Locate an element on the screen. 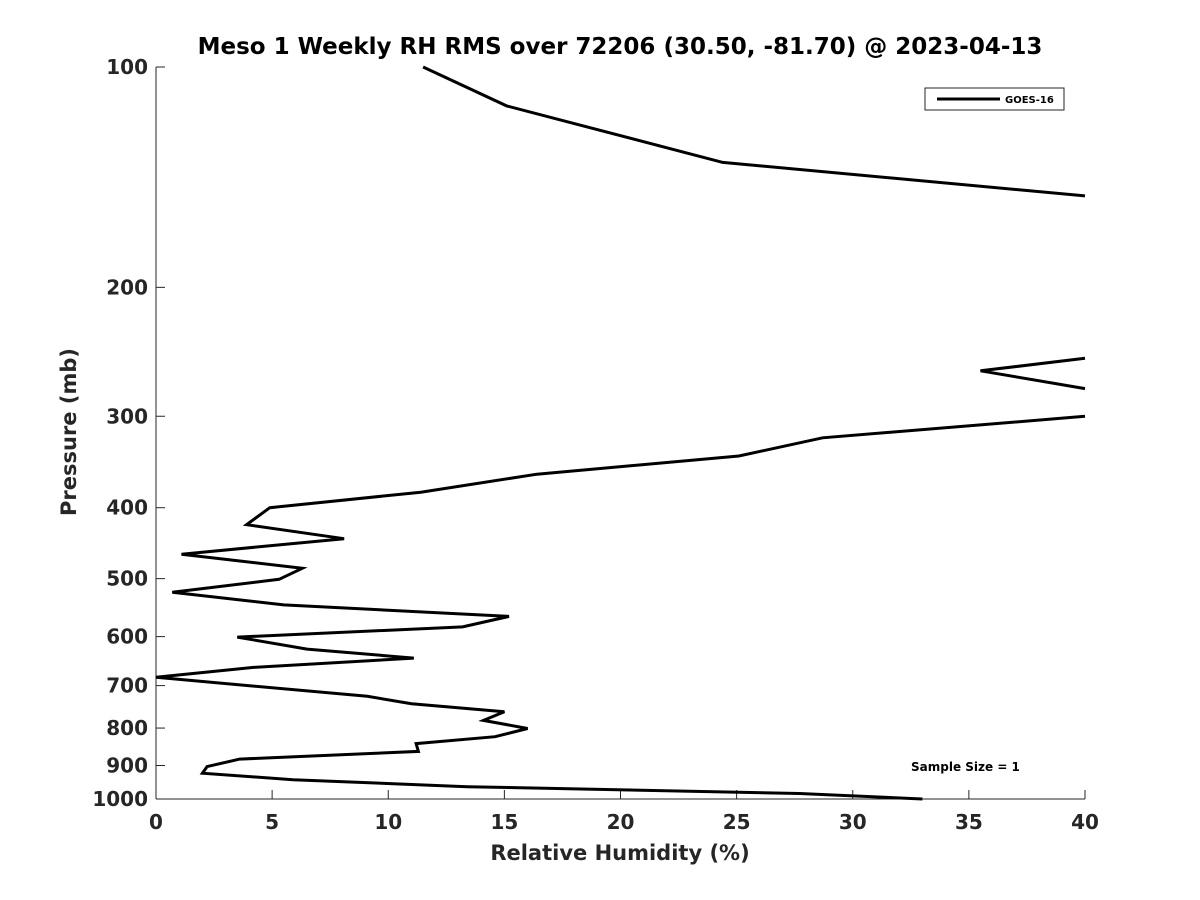  x-tick-label: 5 is located at coordinates (272, 822).